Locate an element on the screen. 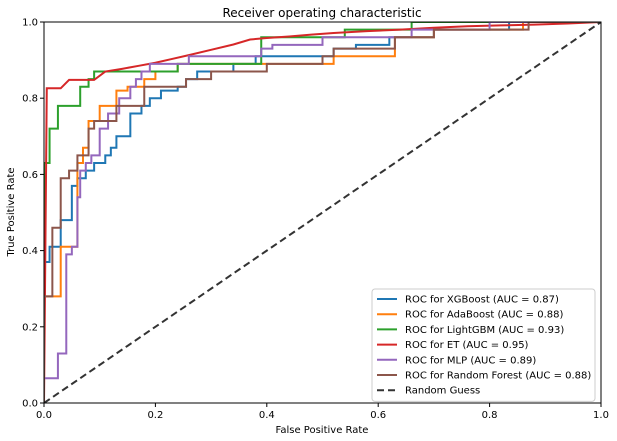 The width and height of the screenshot is (617, 441). legend-label: ROC for AdaBoost (AUC = 0.88) is located at coordinates (484, 315).